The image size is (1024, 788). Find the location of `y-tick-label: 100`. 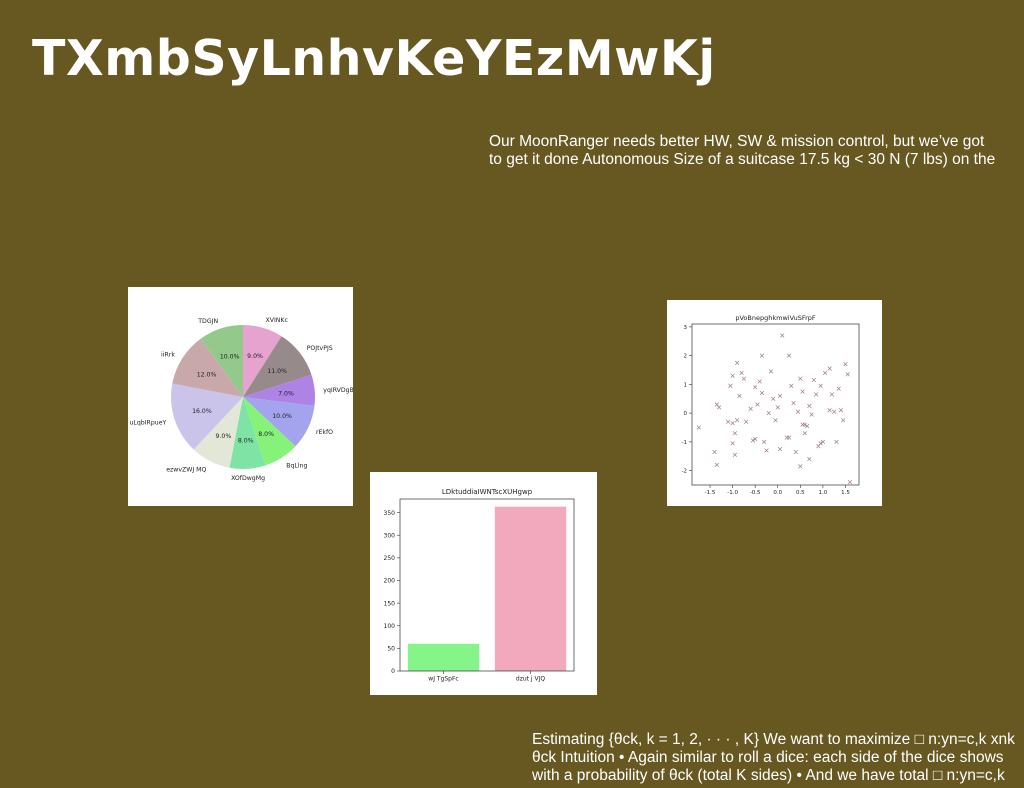

y-tick-label: 100 is located at coordinates (390, 626).